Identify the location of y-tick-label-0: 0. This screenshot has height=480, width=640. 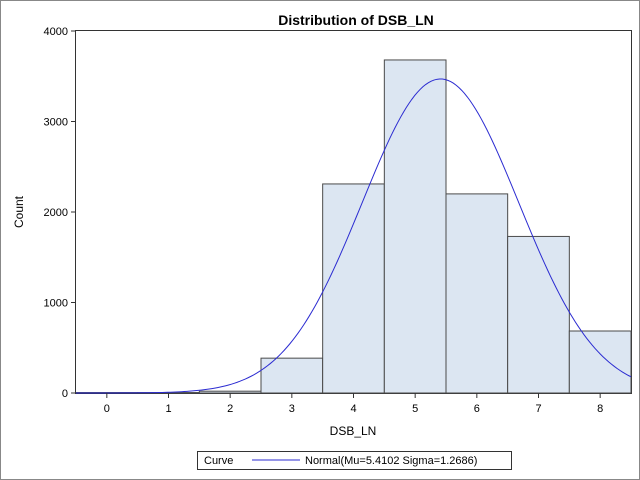
(65, 394).